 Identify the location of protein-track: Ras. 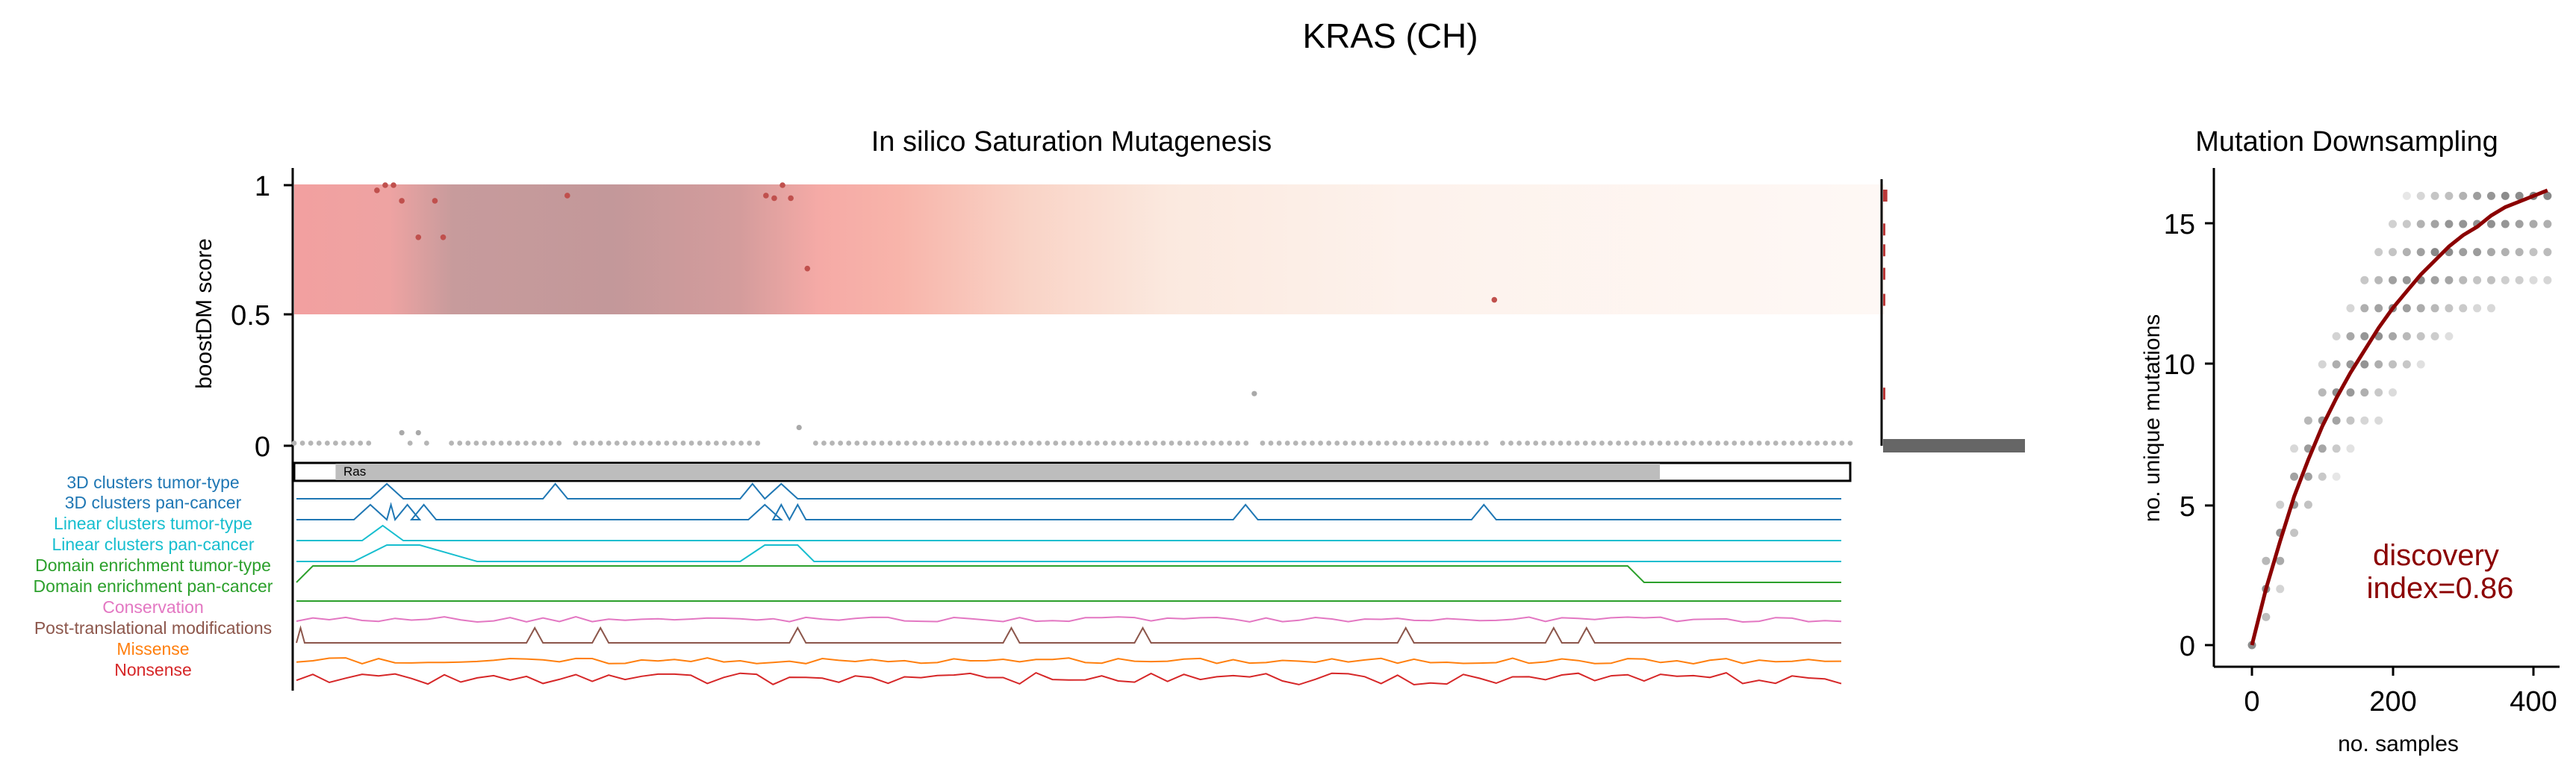
(1072, 471).